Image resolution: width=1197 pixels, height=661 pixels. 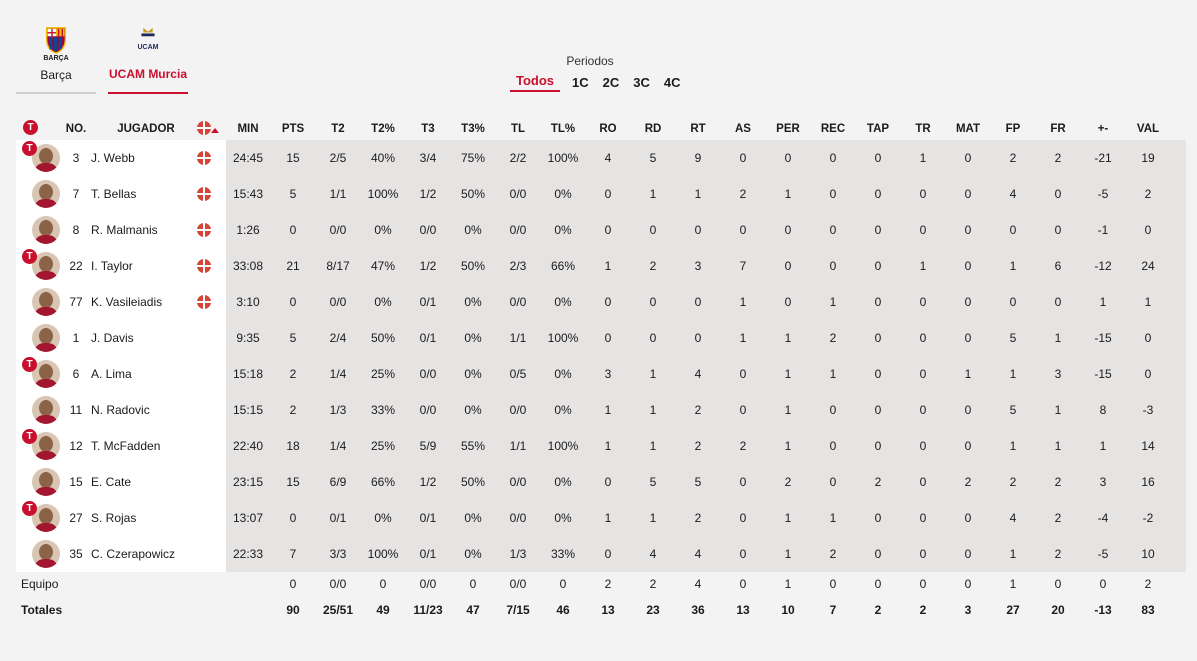 I want to click on player-number: 12, so click(x=76, y=446).